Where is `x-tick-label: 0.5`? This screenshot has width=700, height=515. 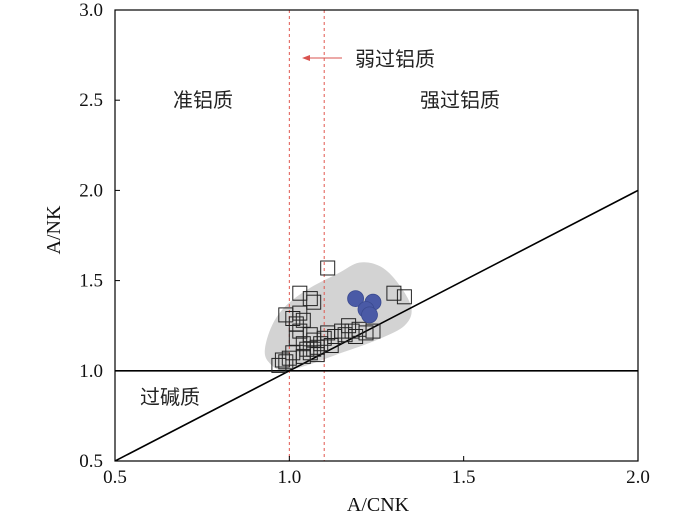 x-tick-label: 0.5 is located at coordinates (115, 477).